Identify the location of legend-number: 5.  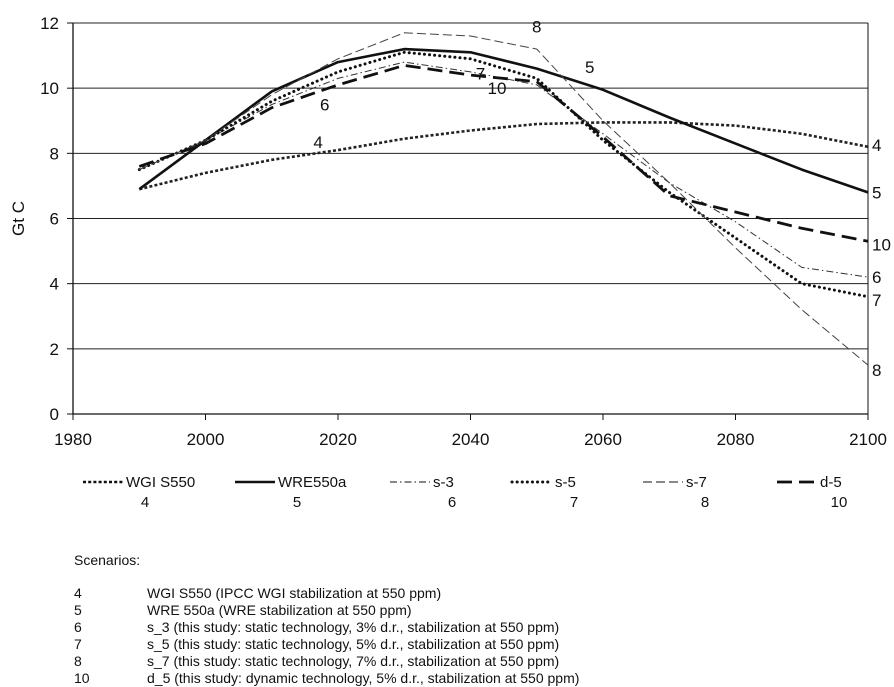
(297, 502).